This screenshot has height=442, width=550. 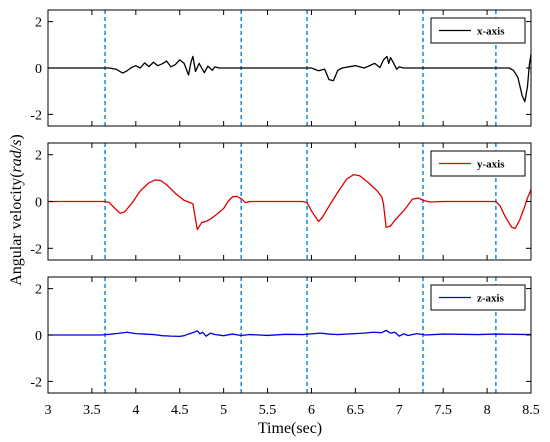 I want to click on legend-label: z-axis, so click(x=491, y=299).